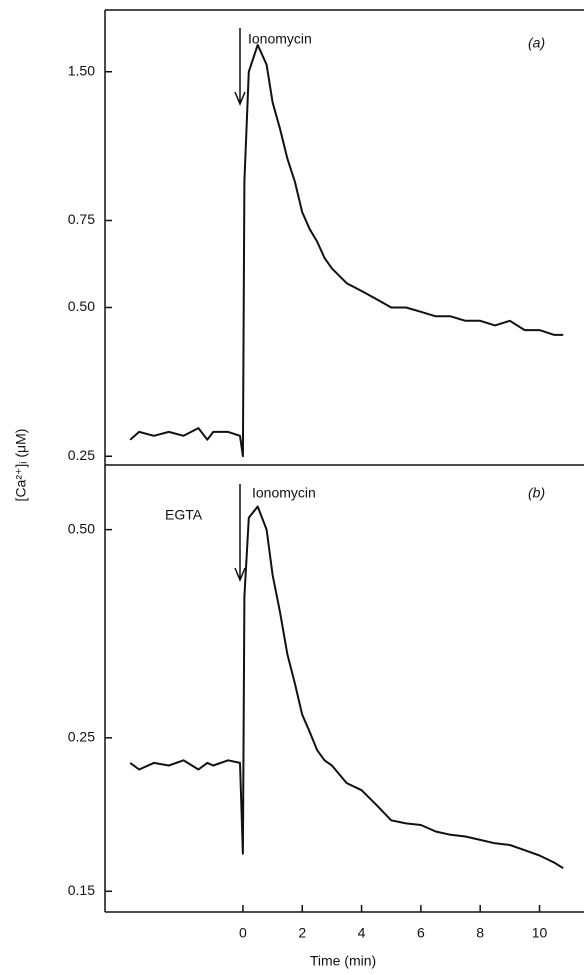  Describe the element at coordinates (362, 933) in the screenshot. I see `x-tick-label: 4` at that location.